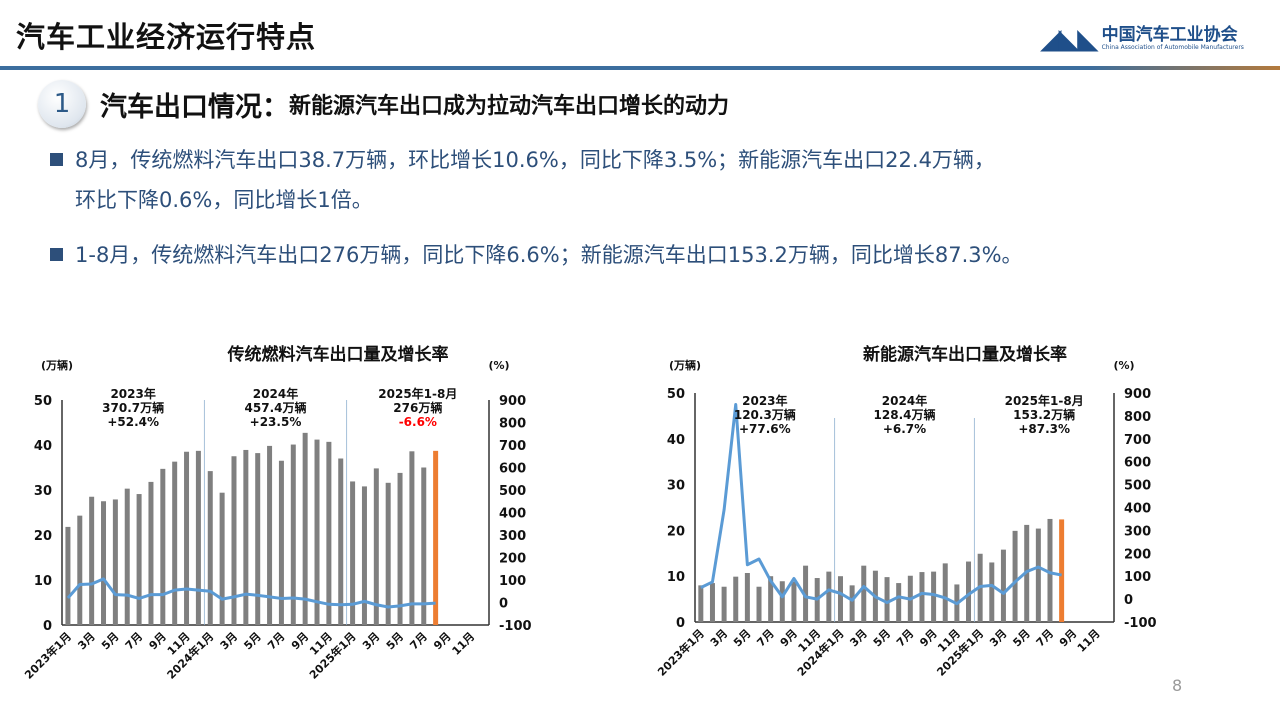 This screenshot has width=1280, height=719. I want to click on year-annotation: 370.7万辆, so click(133, 407).